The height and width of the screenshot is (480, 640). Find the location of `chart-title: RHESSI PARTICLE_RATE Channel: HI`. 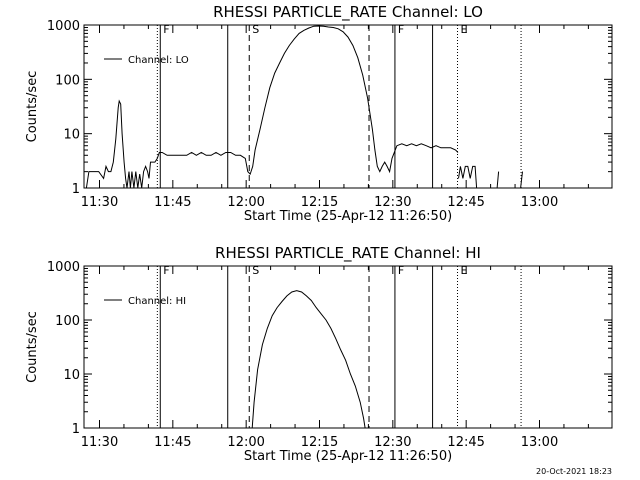

chart-title: RHESSI PARTICLE_RATE Channel: HI is located at coordinates (348, 253).